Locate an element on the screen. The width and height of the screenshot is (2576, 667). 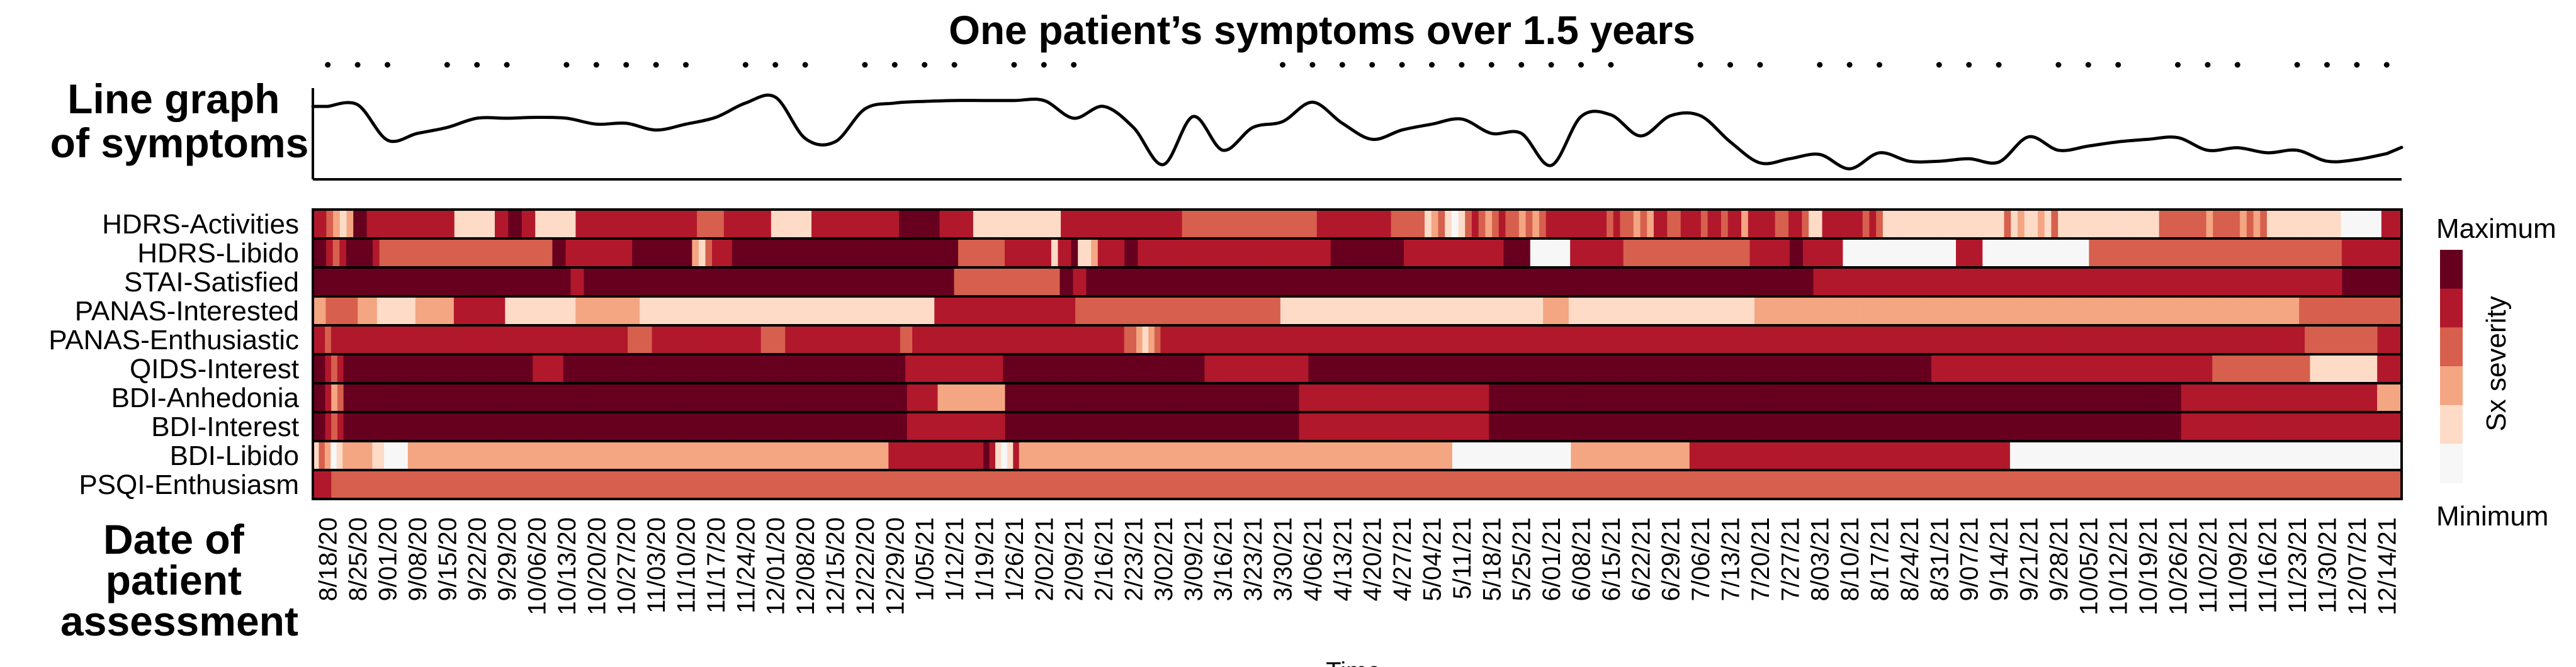
date-tick-label: 2/16/21 is located at coordinates (1104, 559).